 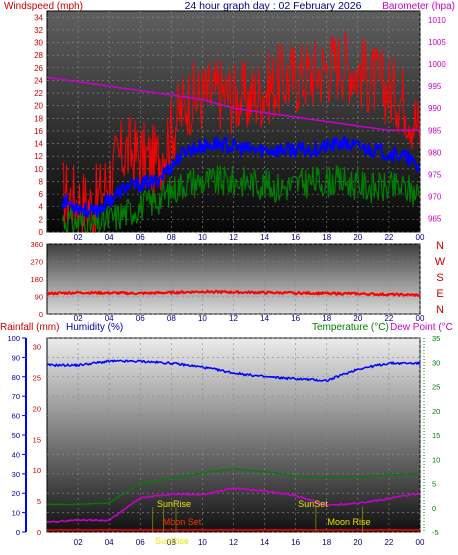 I want to click on wind-tick-label: 2, so click(x=41, y=219).